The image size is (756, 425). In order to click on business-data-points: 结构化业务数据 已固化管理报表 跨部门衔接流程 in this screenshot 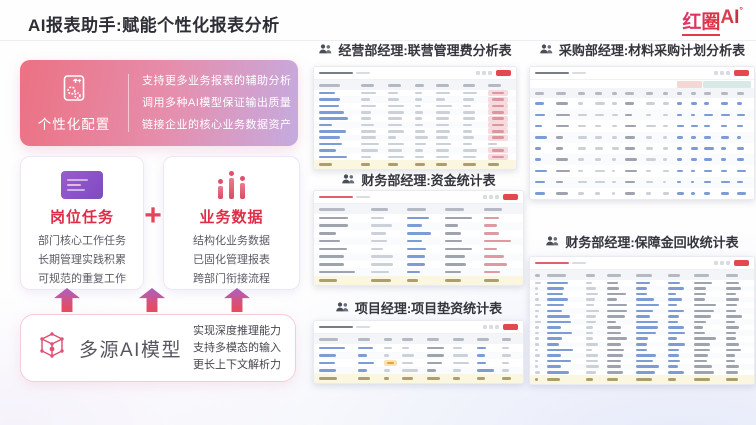, I will do `click(231, 260)`.